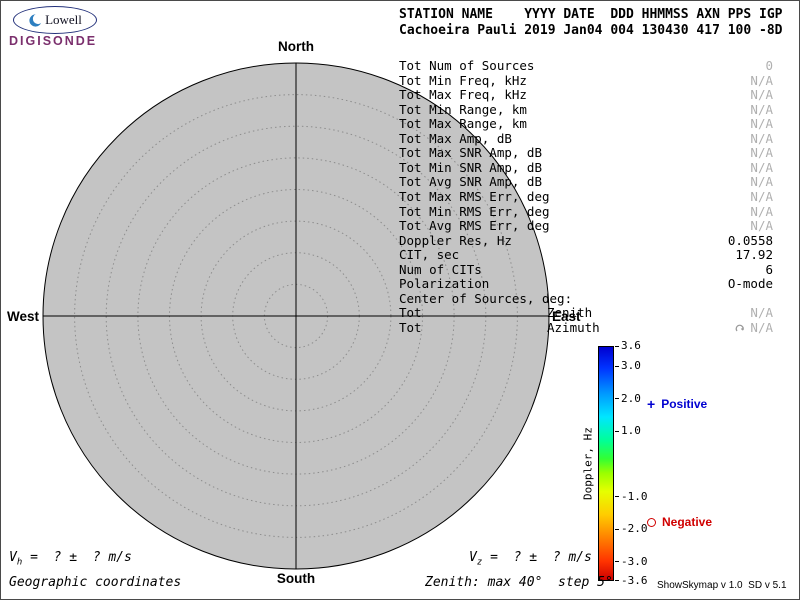 The width and height of the screenshot is (800, 600). I want to click on vh-value: = ? ± ? m/s, so click(77, 557).